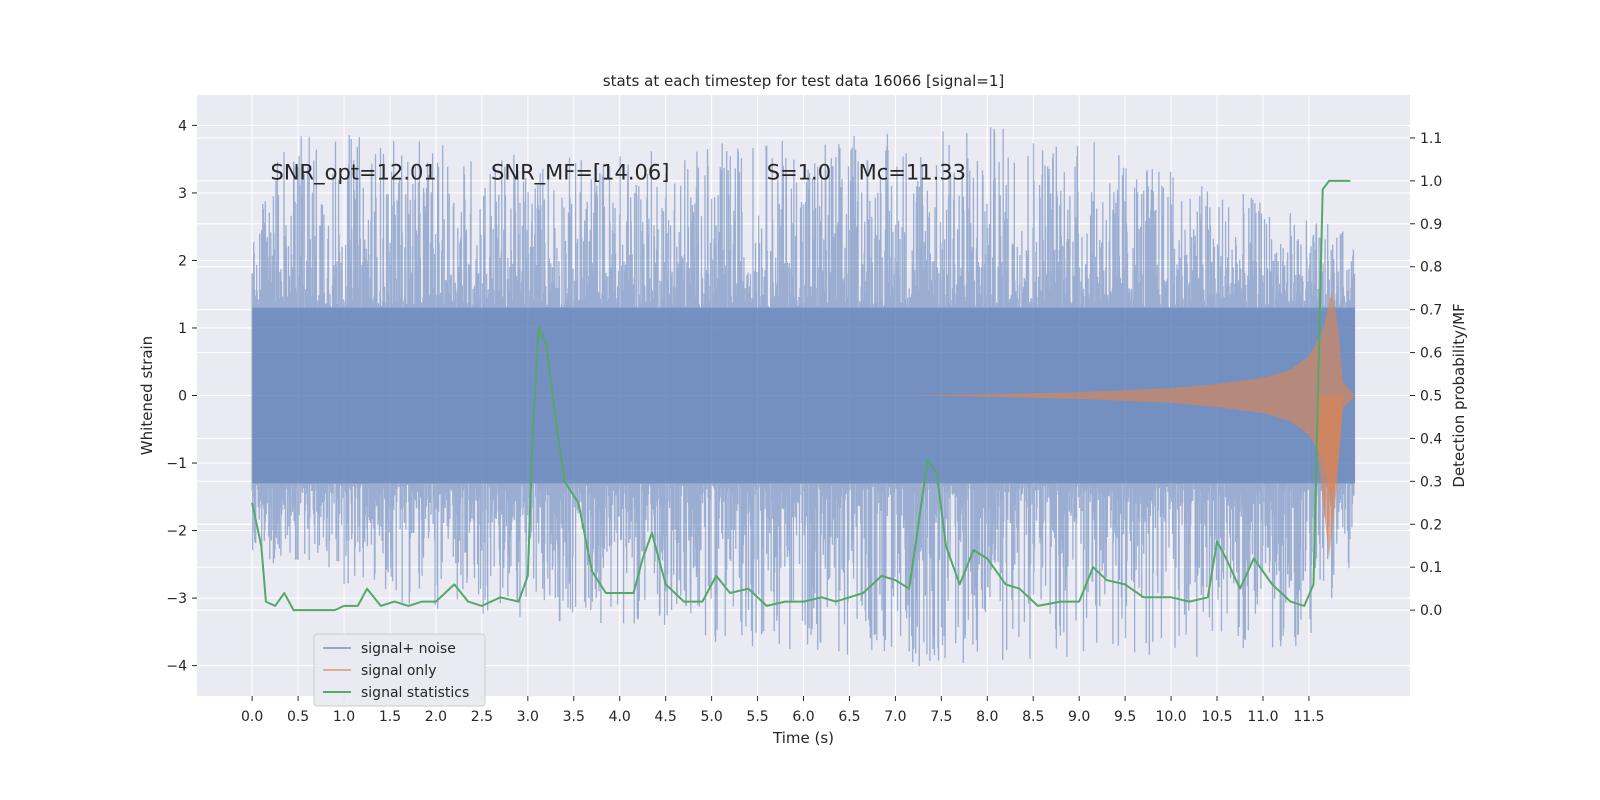 This screenshot has height=800, width=1600. Describe the element at coordinates (182, 261) in the screenshot. I see `y-tick-label: 2` at that location.